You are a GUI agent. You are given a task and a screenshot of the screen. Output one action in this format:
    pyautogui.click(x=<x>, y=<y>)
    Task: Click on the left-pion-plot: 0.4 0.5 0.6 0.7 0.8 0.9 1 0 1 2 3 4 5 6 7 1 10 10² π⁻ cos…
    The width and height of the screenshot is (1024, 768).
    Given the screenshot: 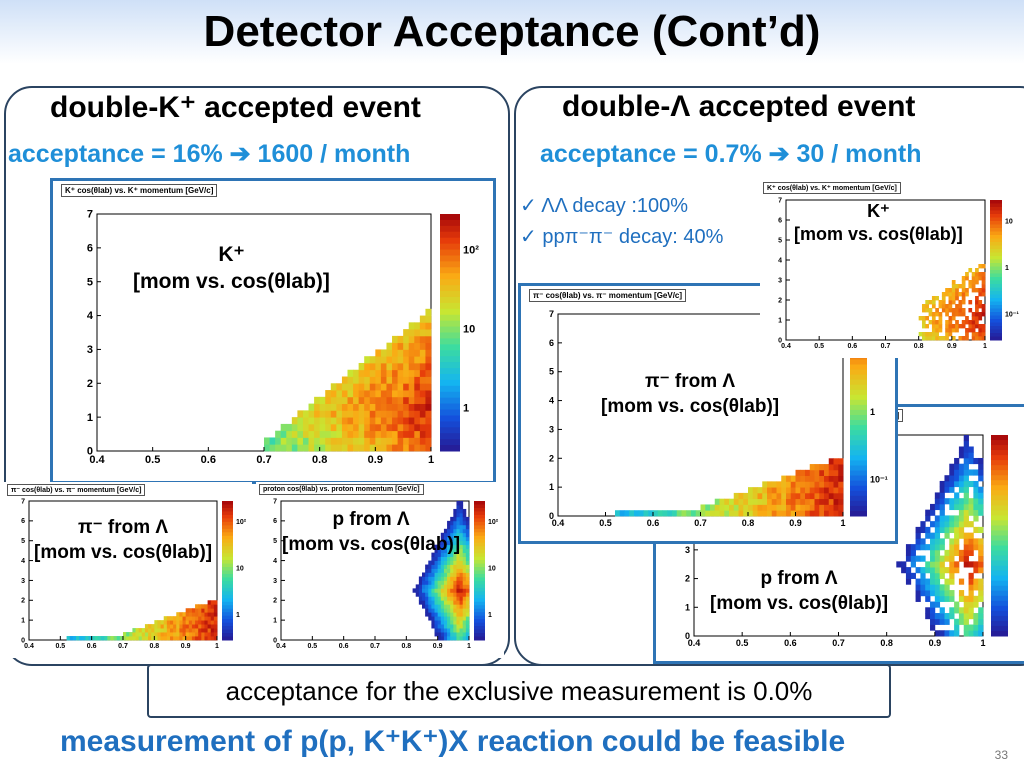 What is the action you would take?
    pyautogui.click(x=128, y=570)
    